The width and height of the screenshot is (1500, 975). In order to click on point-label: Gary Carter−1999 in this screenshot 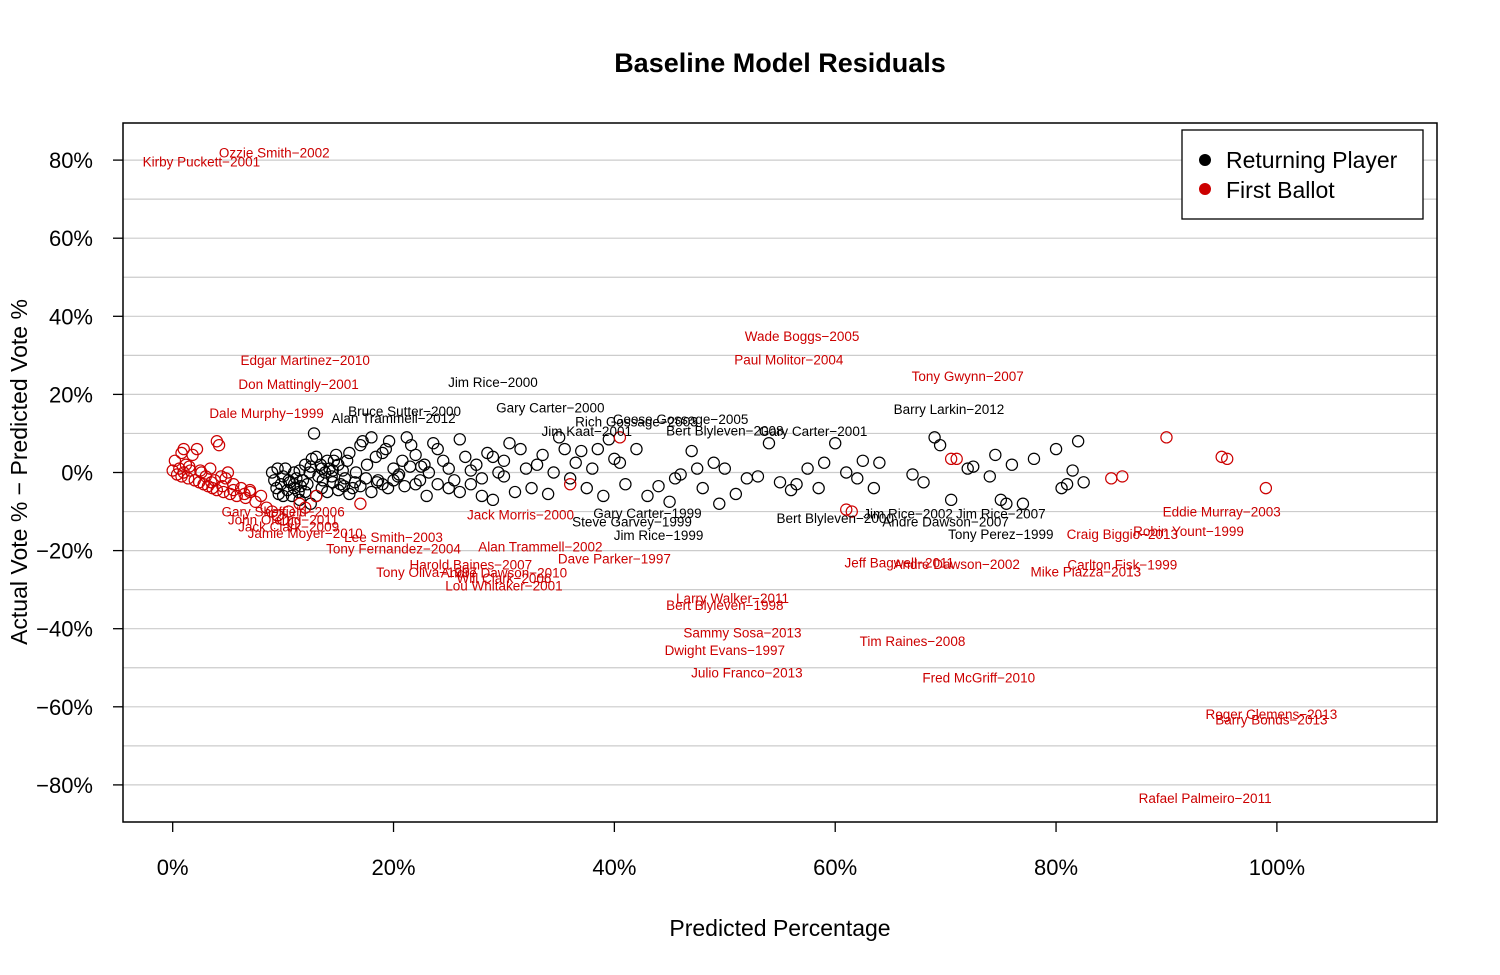, I will do `click(647, 513)`.